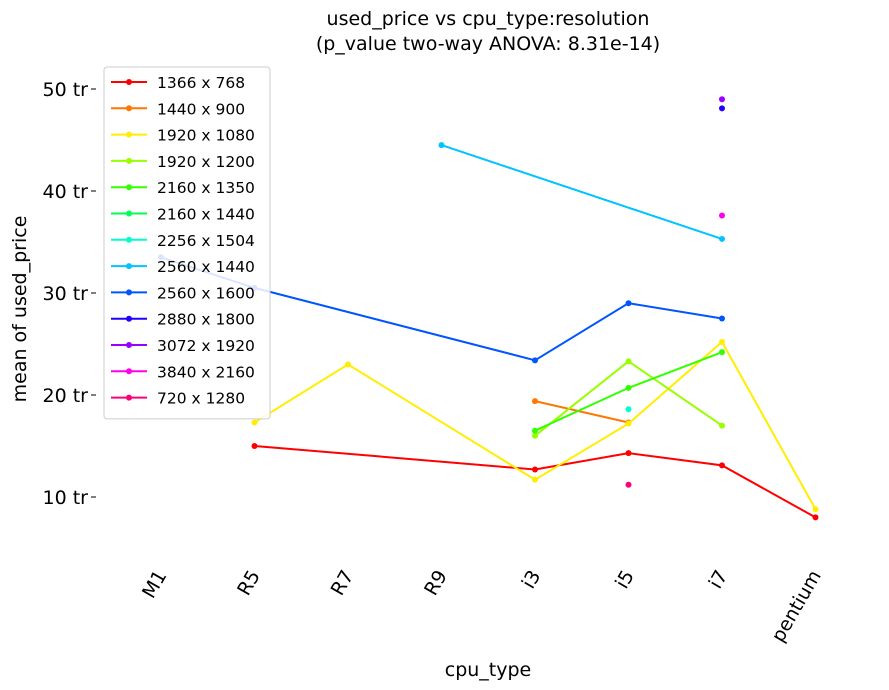 The width and height of the screenshot is (889, 690). Describe the element at coordinates (154, 585) in the screenshot. I see `x-tick-label: M1` at that location.